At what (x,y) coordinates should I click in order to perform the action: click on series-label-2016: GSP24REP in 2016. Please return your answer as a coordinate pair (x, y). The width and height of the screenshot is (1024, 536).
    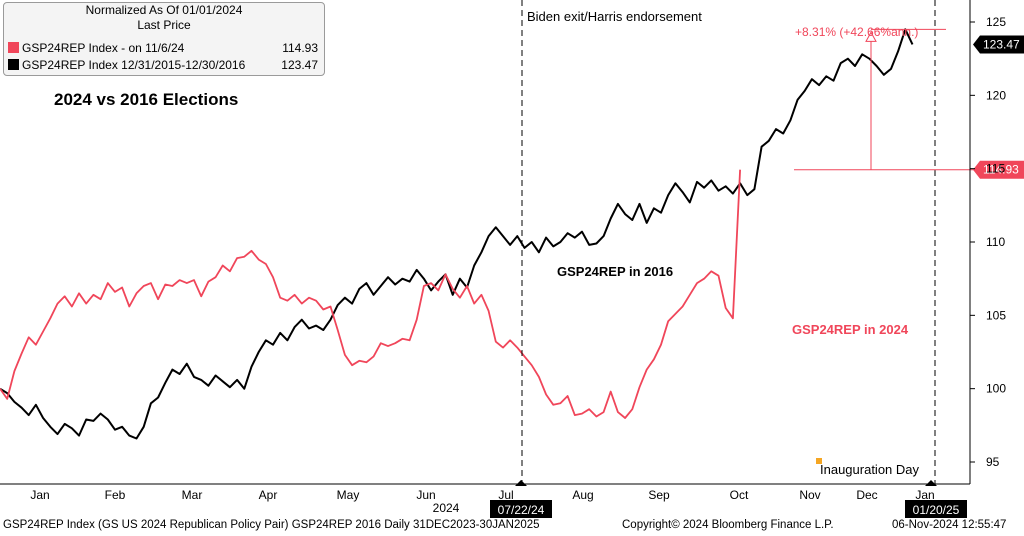
    Looking at the image, I should click on (615, 271).